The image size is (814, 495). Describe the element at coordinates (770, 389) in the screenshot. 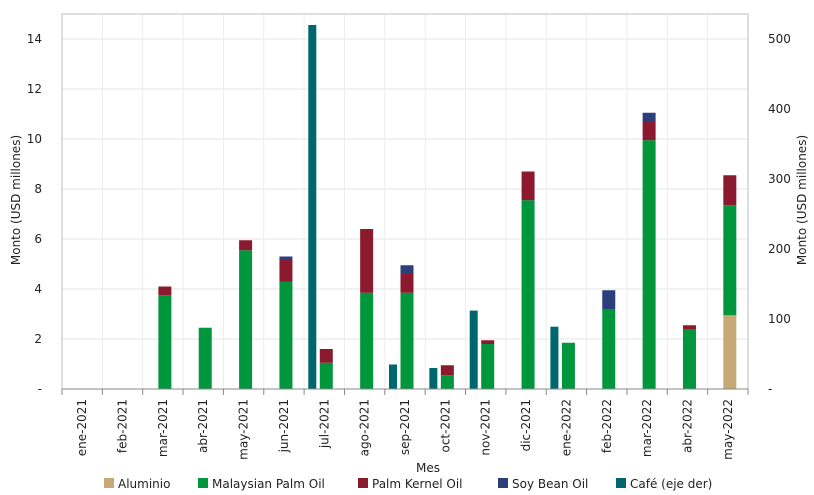

I see `y-tick-label-right: -` at that location.